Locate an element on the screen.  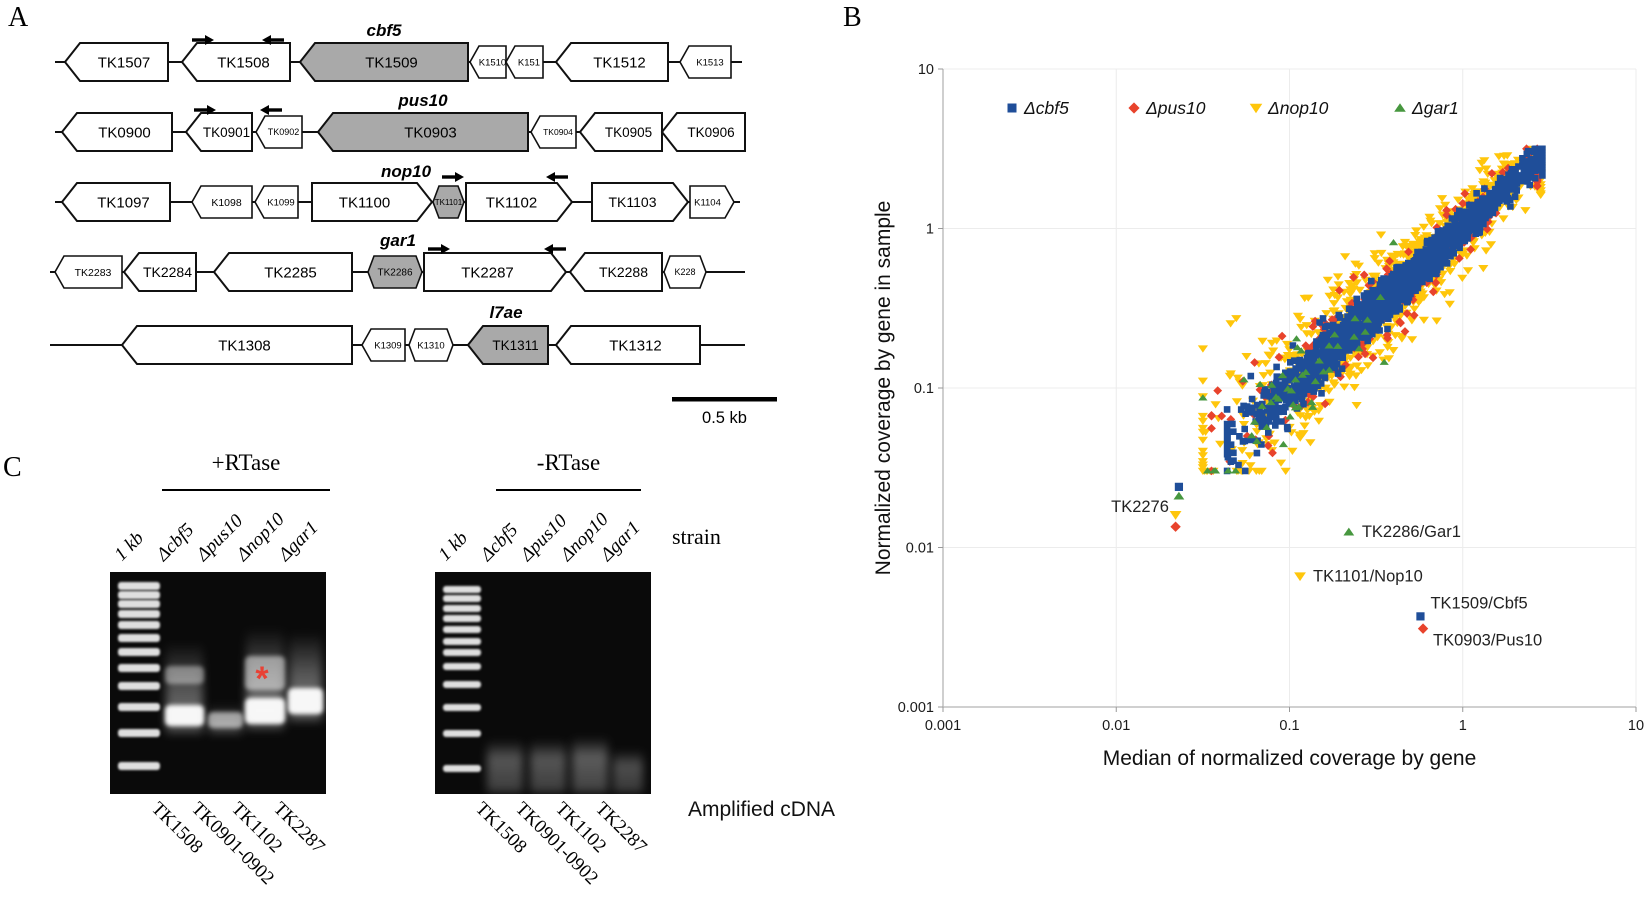
gene-arrow-tk1507 is located at coordinates (116, 62).